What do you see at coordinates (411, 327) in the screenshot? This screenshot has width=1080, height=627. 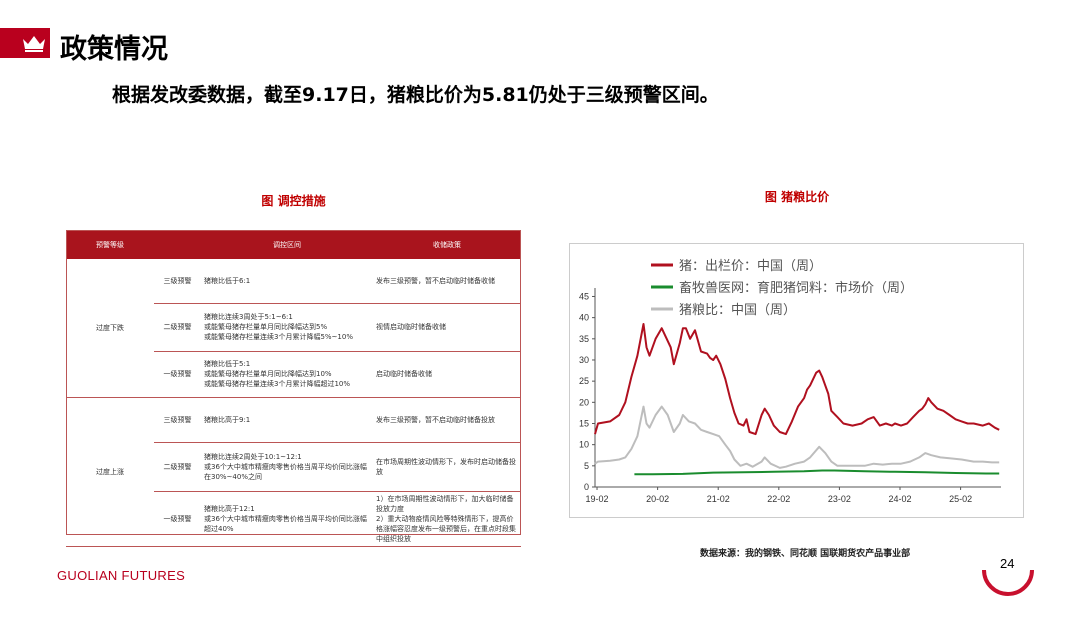 I see `policy-cell-line: 视情启动临时储备收储` at bounding box center [411, 327].